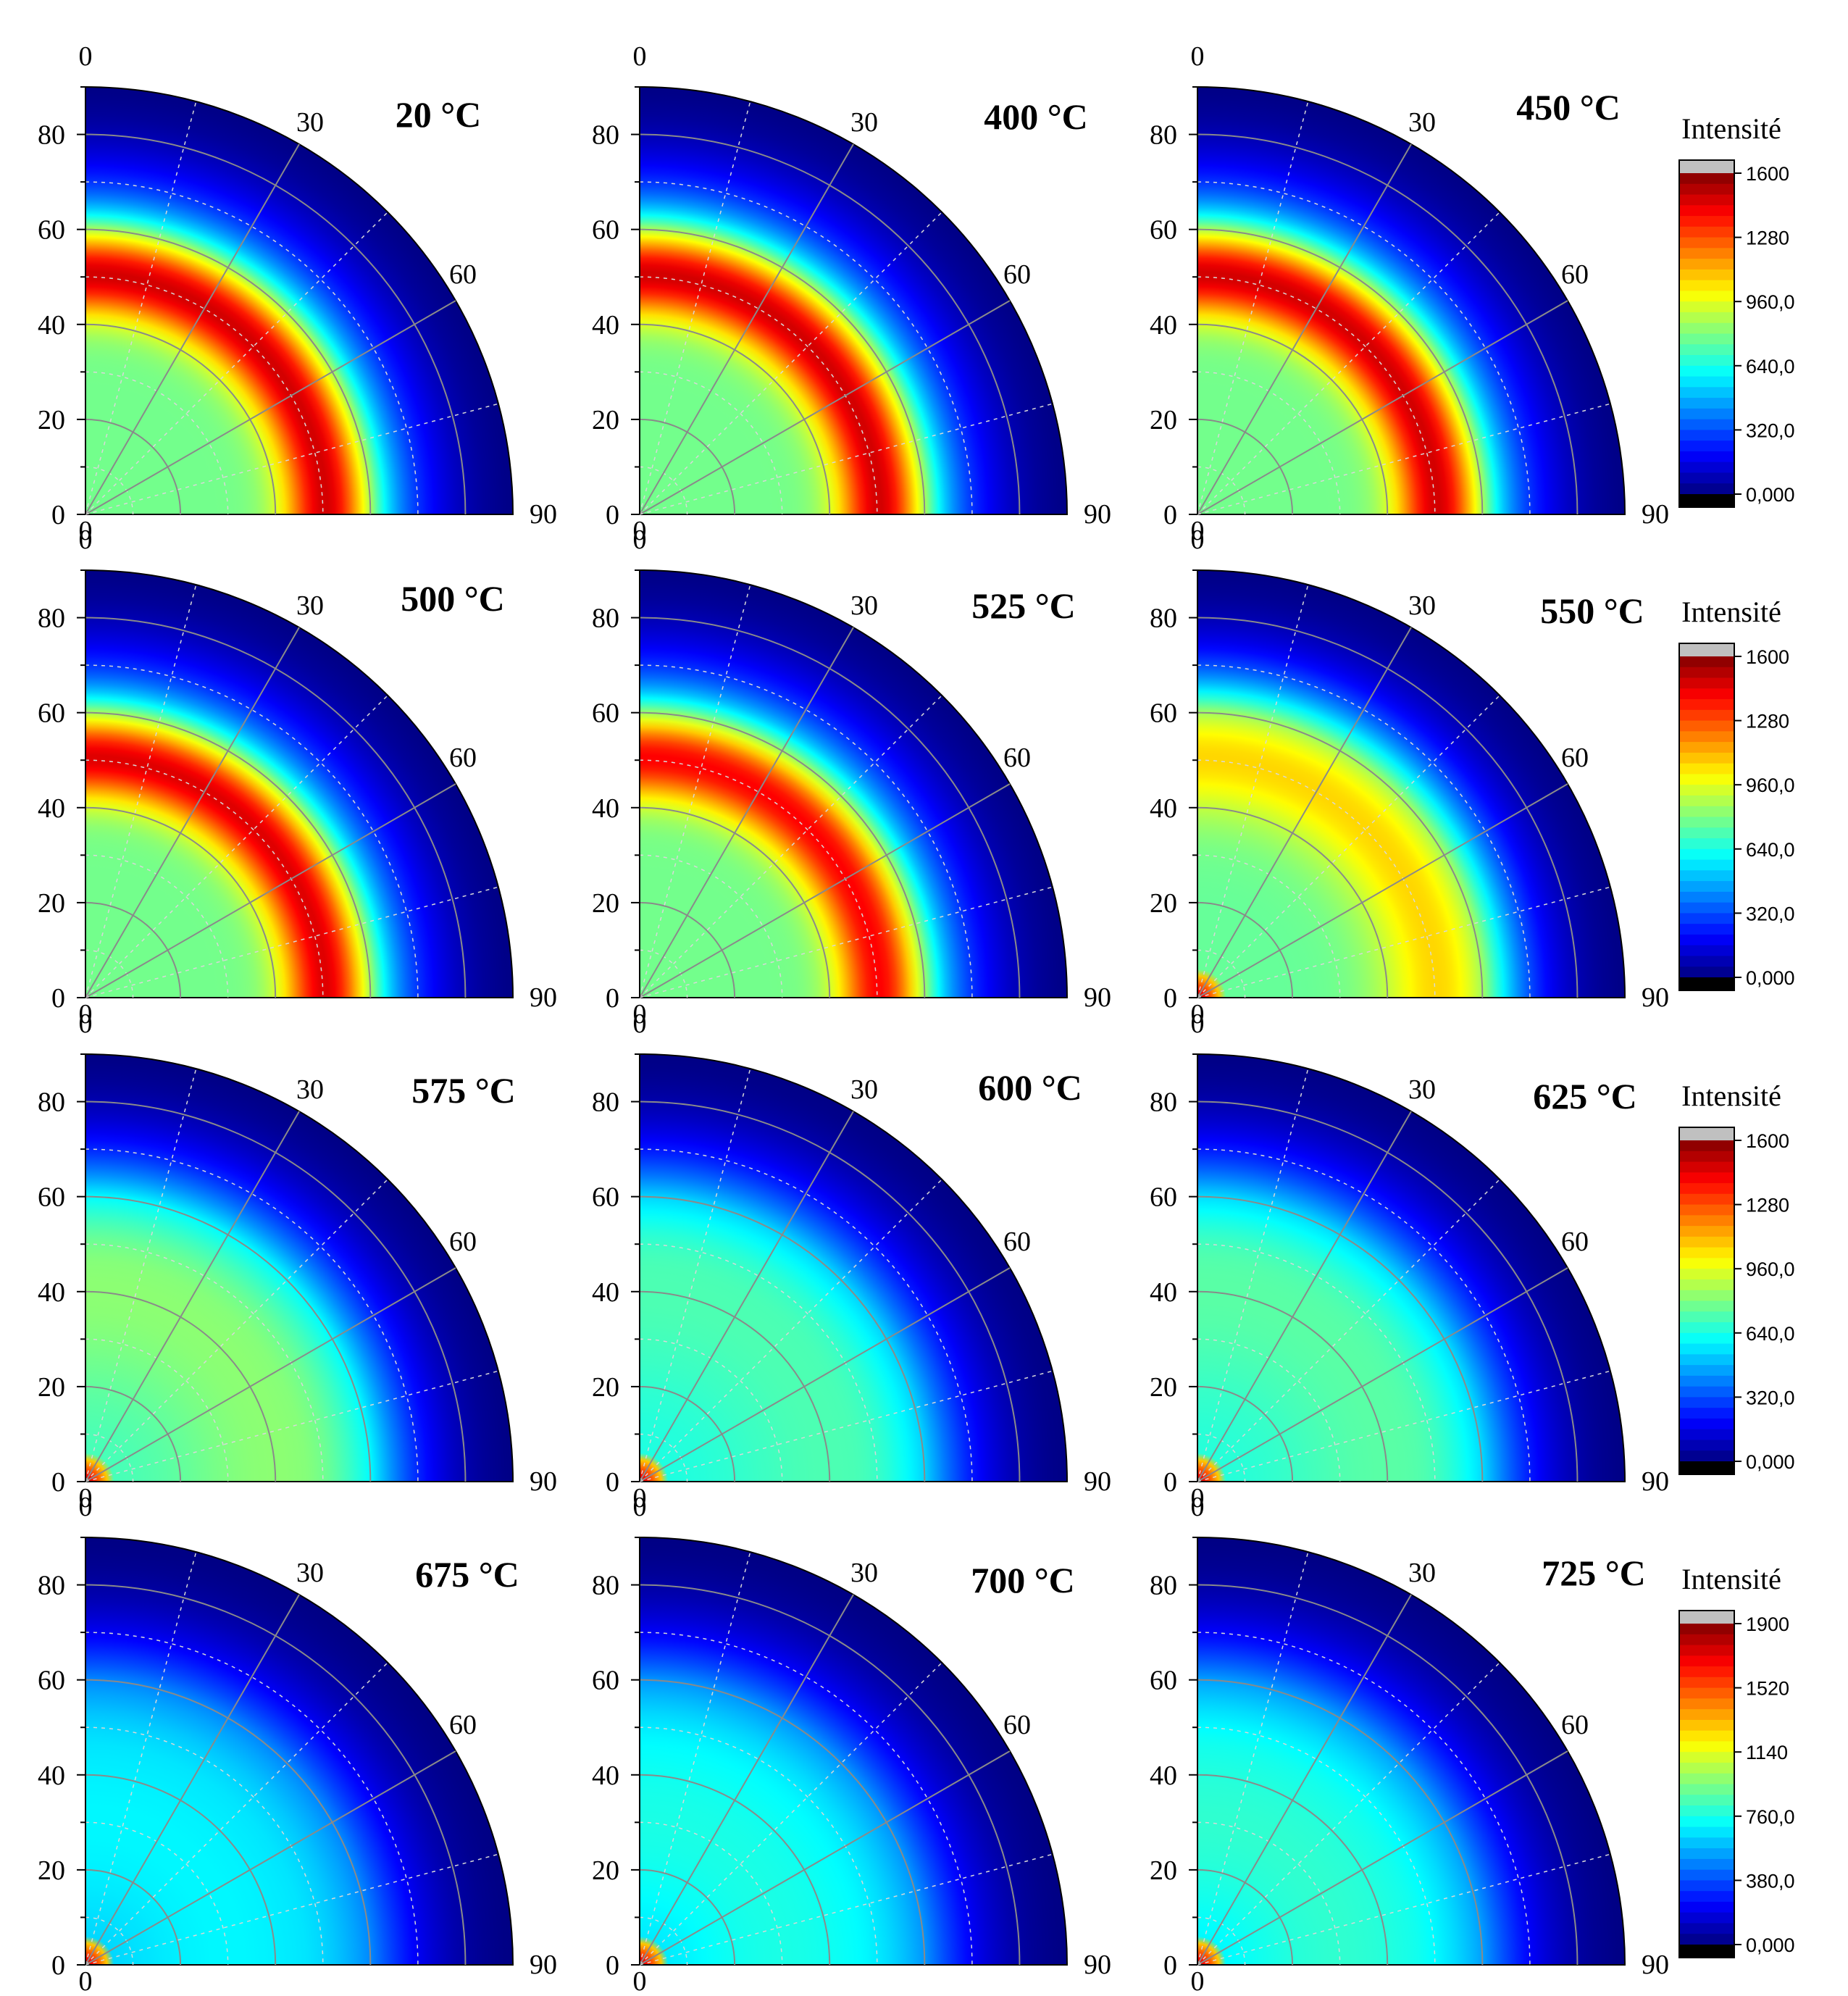  Describe the element at coordinates (1770, 1269) in the screenshot. I see `colorbar-tick-label: 960,0` at that location.